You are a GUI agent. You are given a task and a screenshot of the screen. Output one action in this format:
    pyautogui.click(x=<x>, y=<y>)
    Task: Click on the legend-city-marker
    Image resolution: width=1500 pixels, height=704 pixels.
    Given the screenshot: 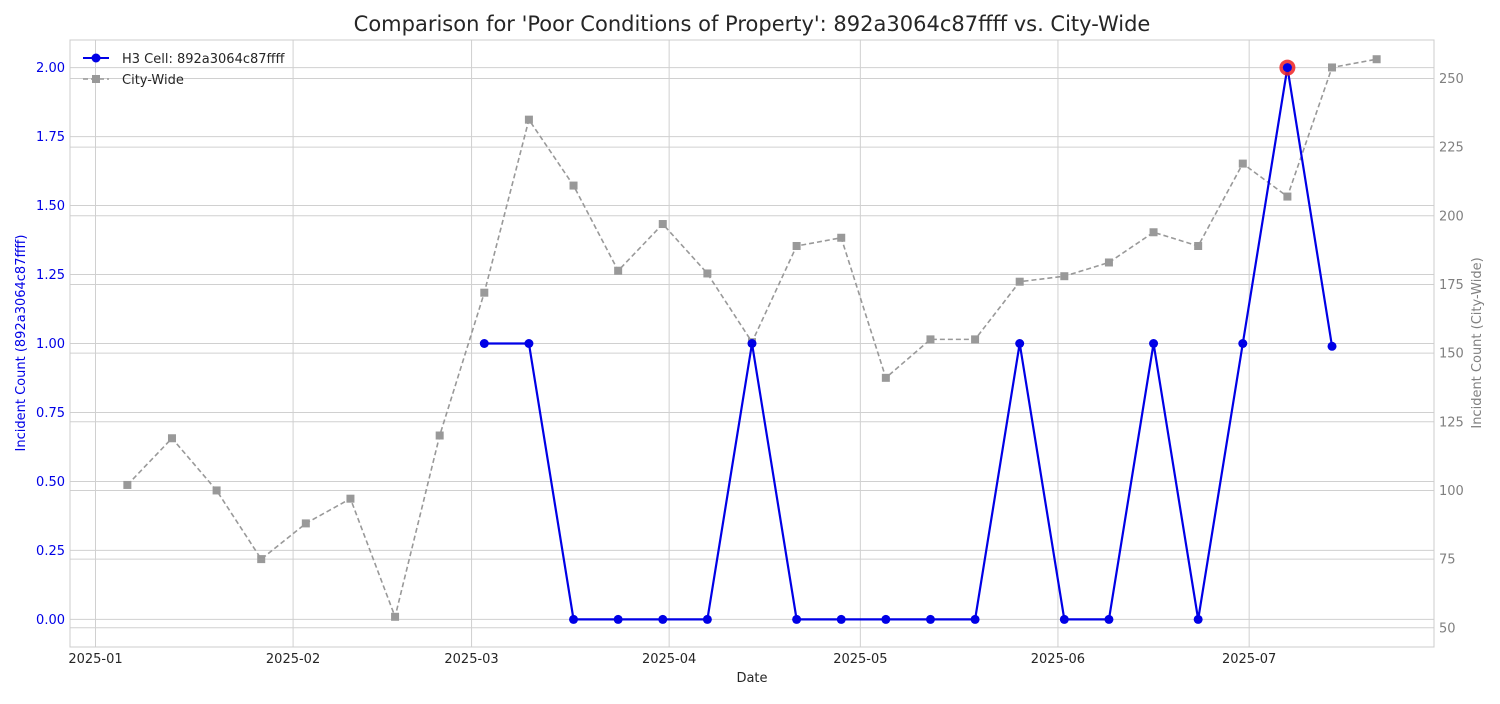 What is the action you would take?
    pyautogui.click(x=96, y=79)
    